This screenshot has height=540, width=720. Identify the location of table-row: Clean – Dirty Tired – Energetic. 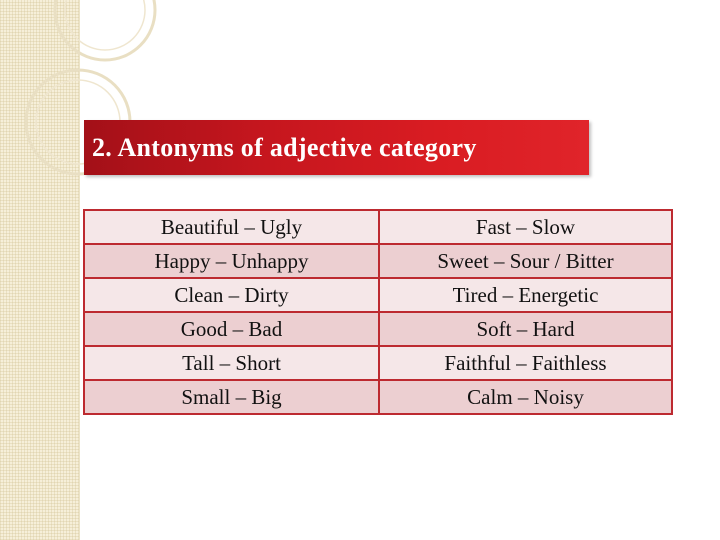
(378, 295).